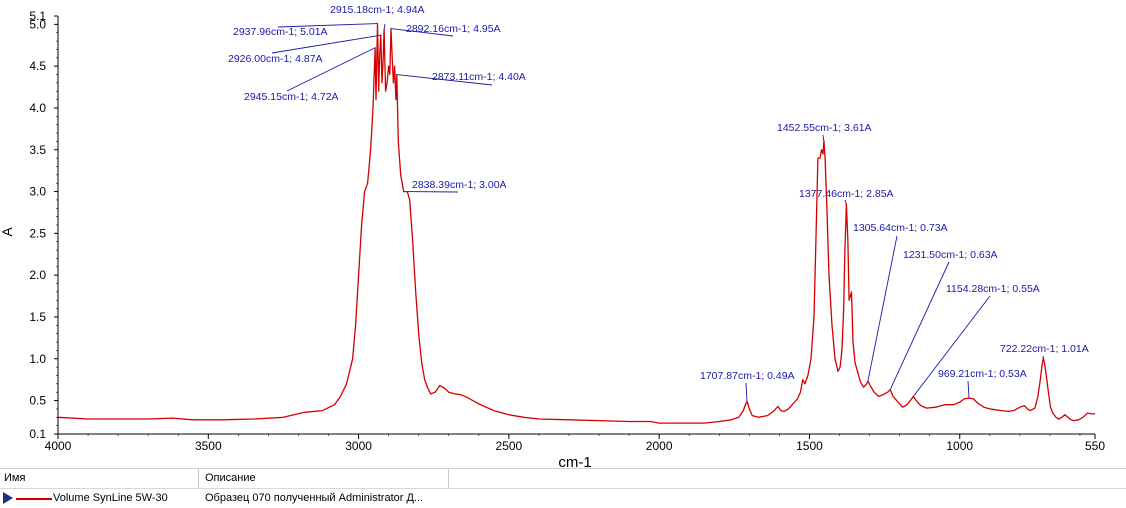  What do you see at coordinates (275, 59) in the screenshot?
I see `peak-annotation-label: 2926.00cm-1; 4.87A` at bounding box center [275, 59].